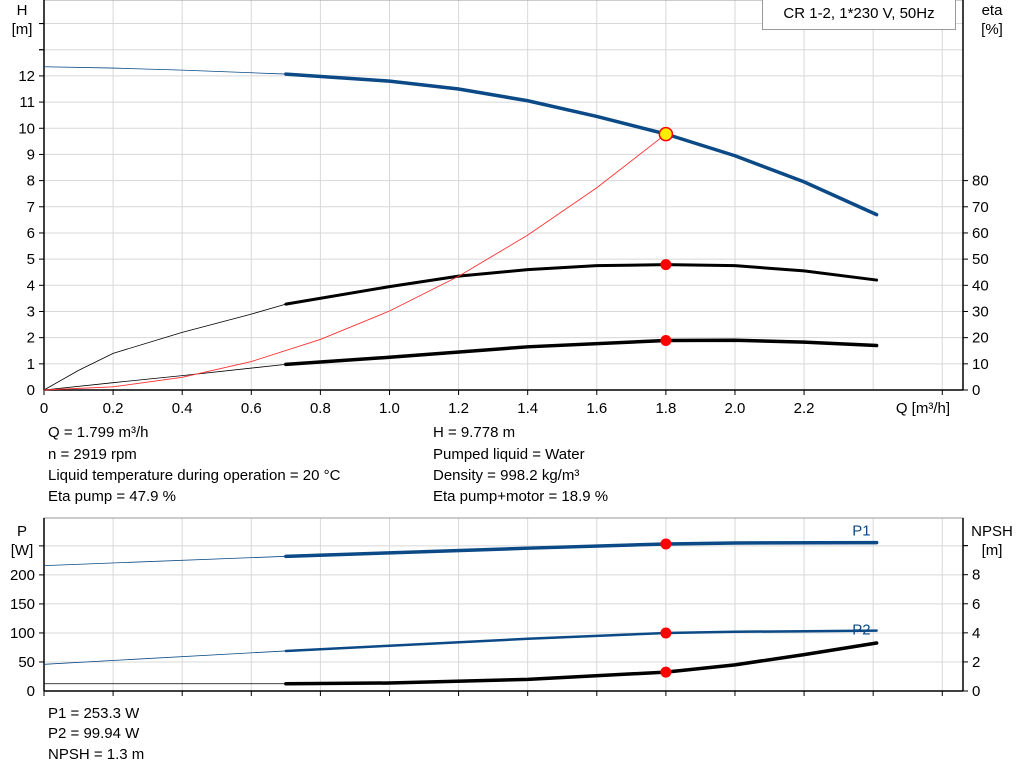 Image resolution: width=1024 pixels, height=781 pixels. What do you see at coordinates (980, 233) in the screenshot?
I see `y-tick-label-right: 60` at bounding box center [980, 233].